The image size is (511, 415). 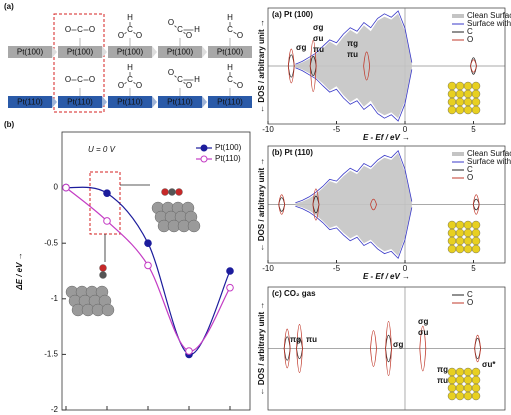 What do you see at coordinates (318, 38) in the screenshot?
I see `peak-label: σu` at bounding box center [318, 38].